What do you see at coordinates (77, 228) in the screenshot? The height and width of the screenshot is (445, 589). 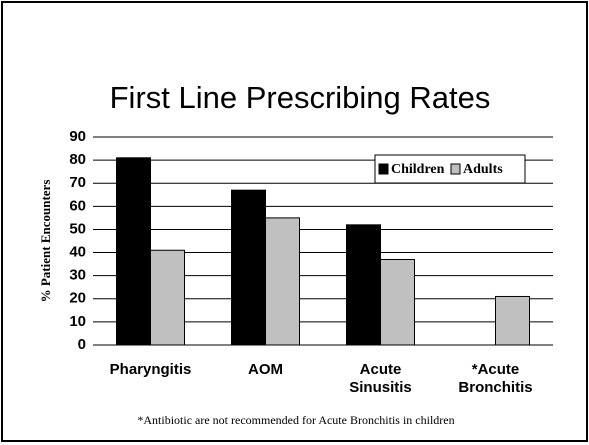 I see `y-tick-label: 50` at bounding box center [77, 228].